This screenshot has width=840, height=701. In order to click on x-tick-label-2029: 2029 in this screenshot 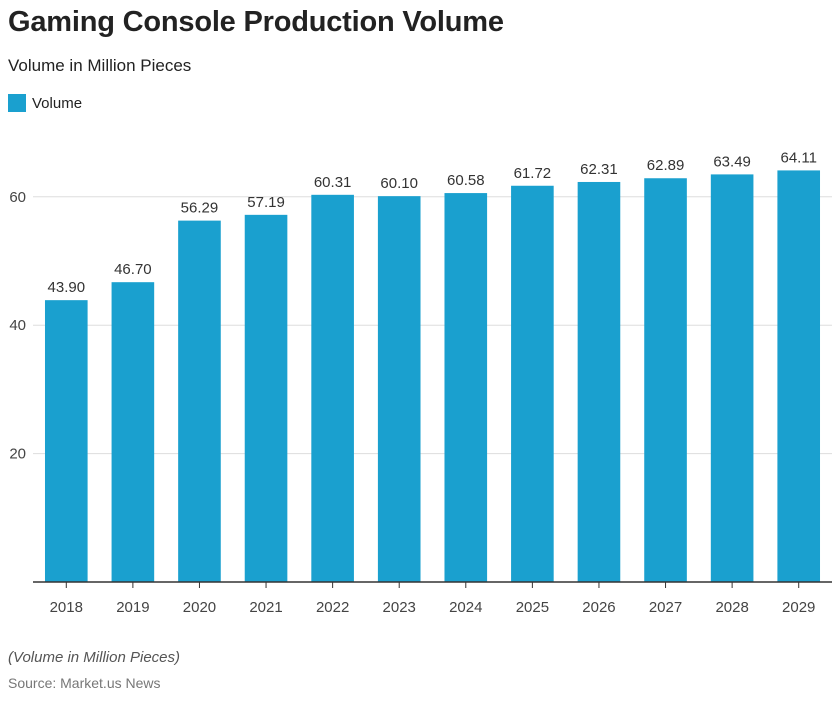, I will do `click(798, 607)`.